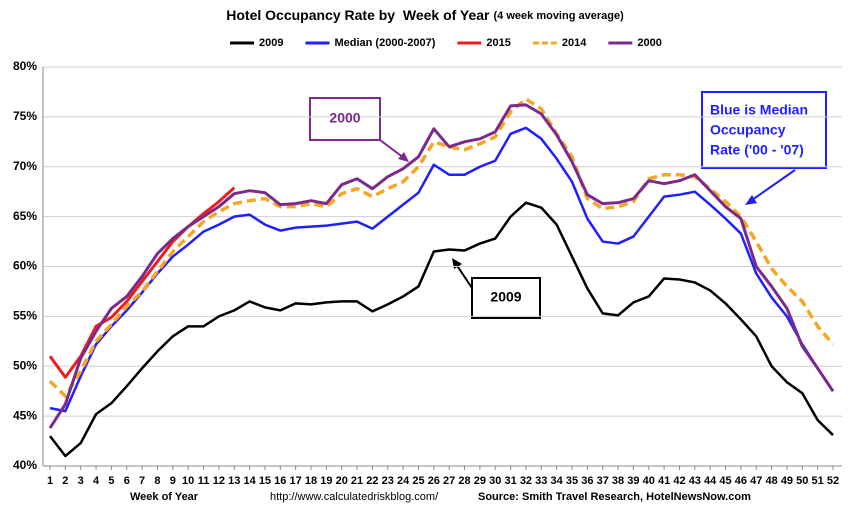 The image size is (850, 512). Describe the element at coordinates (96, 481) in the screenshot. I see `x-tick-label: 4` at that location.